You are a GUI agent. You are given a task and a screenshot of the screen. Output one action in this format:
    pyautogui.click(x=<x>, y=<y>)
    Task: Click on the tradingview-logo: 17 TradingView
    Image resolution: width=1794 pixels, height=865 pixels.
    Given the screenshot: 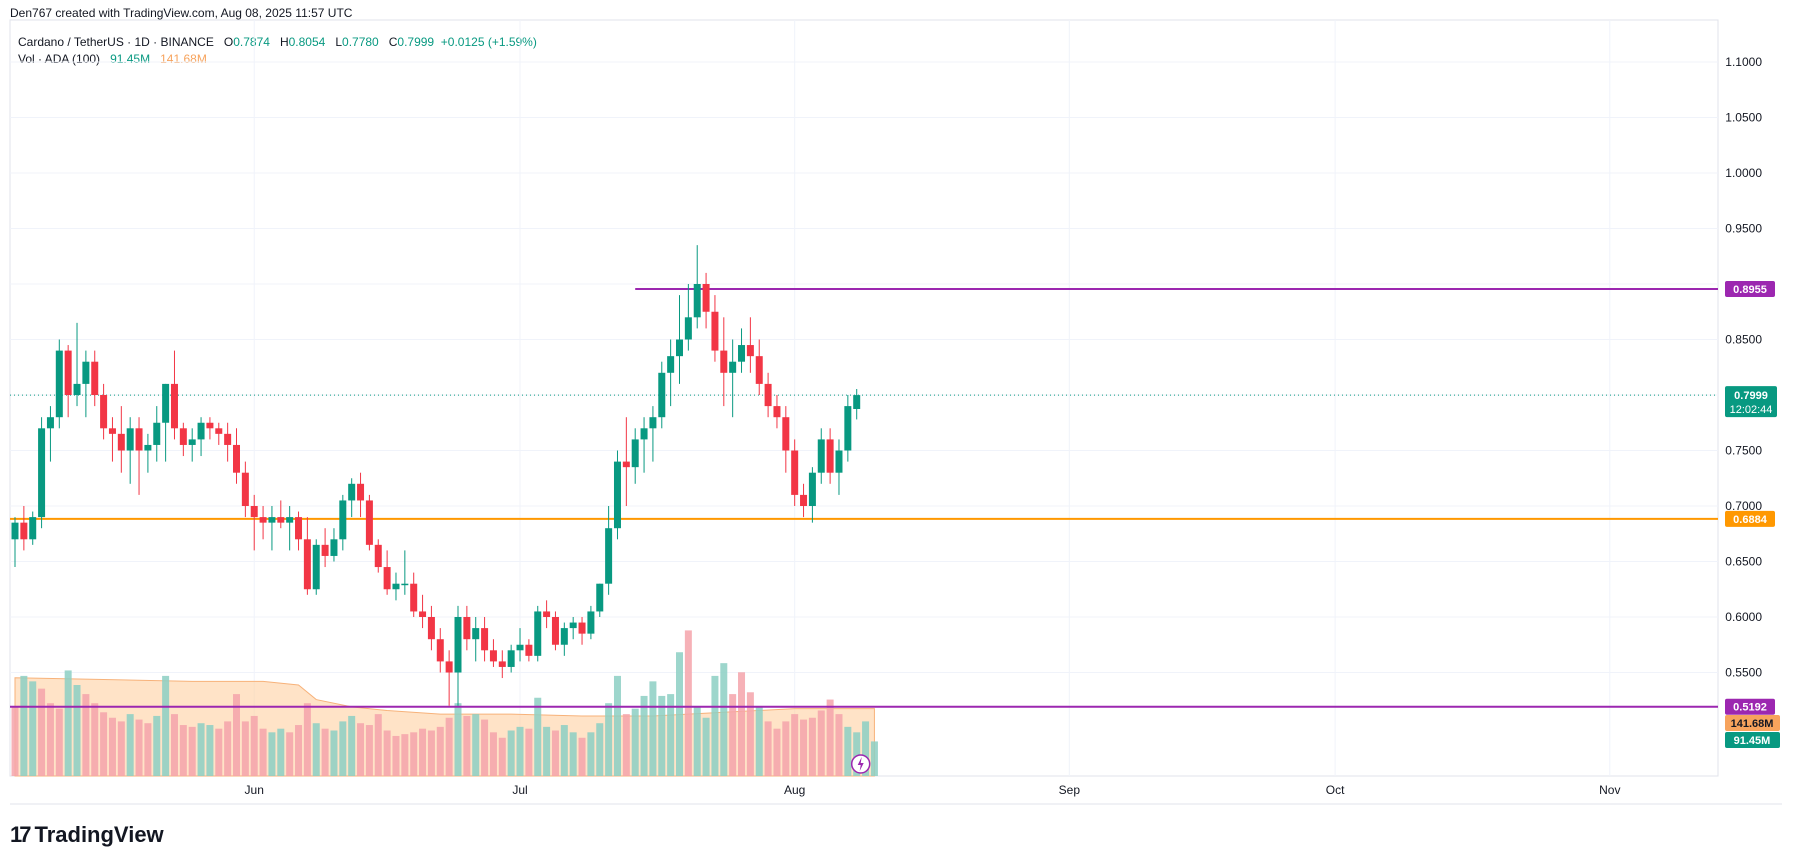 What is the action you would take?
    pyautogui.click(x=87, y=835)
    